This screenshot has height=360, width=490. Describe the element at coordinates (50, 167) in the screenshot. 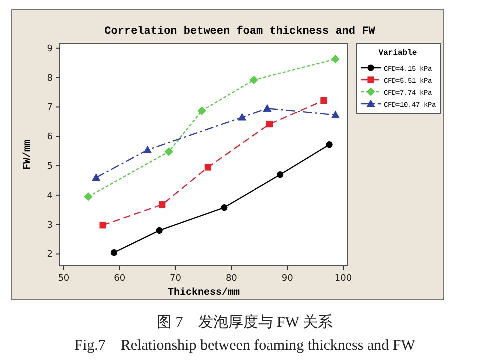

I see `y-tick-label: 5` at that location.